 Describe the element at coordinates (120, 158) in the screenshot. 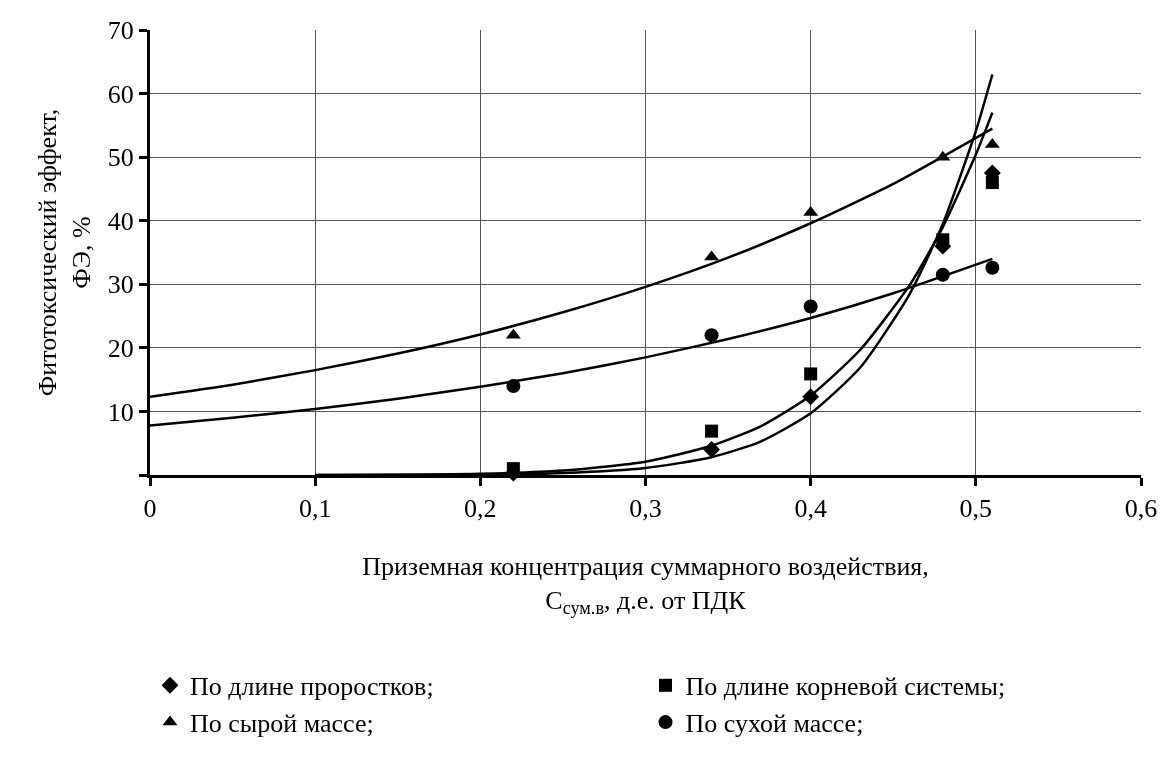

I see `y-tick-label: 50` at that location.